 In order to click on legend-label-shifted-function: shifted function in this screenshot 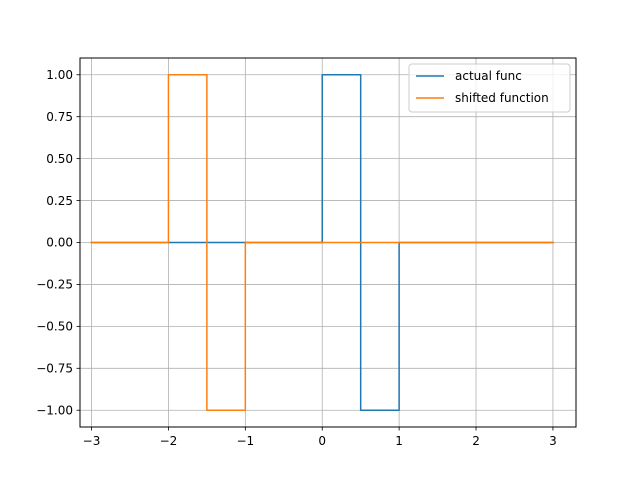, I will do `click(502, 98)`.